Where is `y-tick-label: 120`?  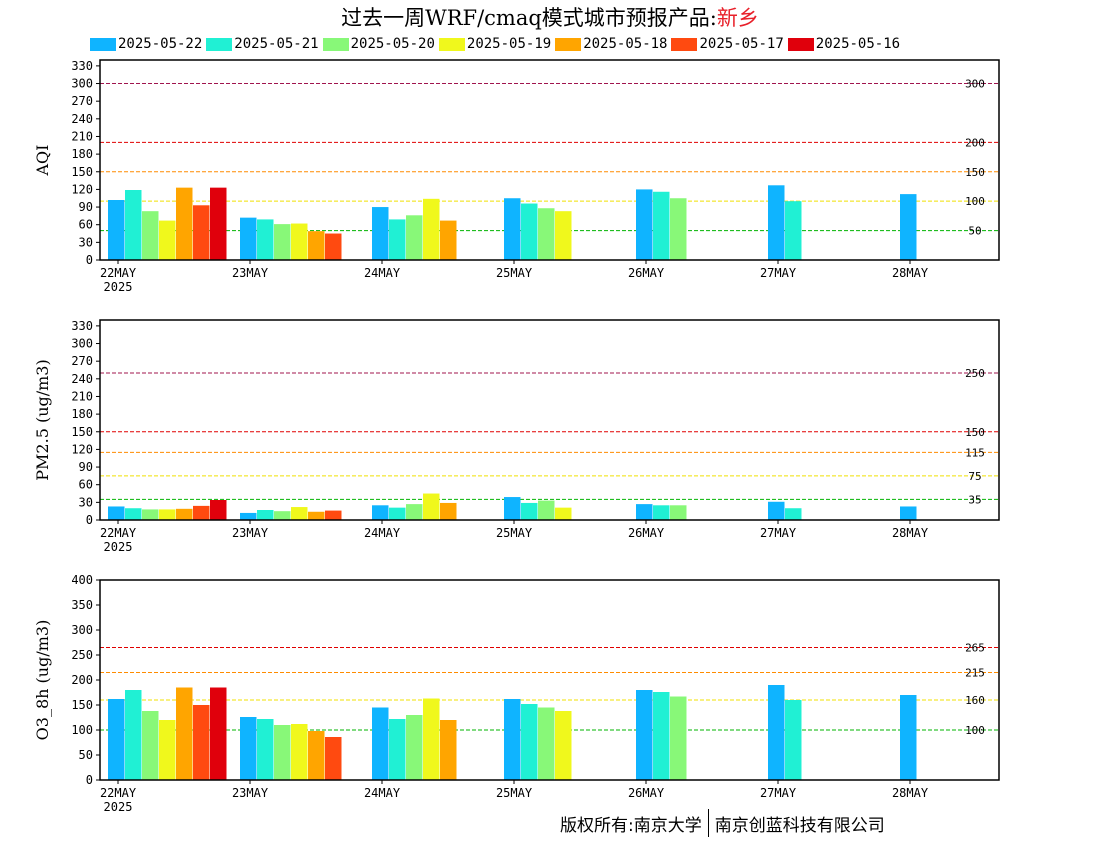 y-tick-label: 120 is located at coordinates (82, 189).